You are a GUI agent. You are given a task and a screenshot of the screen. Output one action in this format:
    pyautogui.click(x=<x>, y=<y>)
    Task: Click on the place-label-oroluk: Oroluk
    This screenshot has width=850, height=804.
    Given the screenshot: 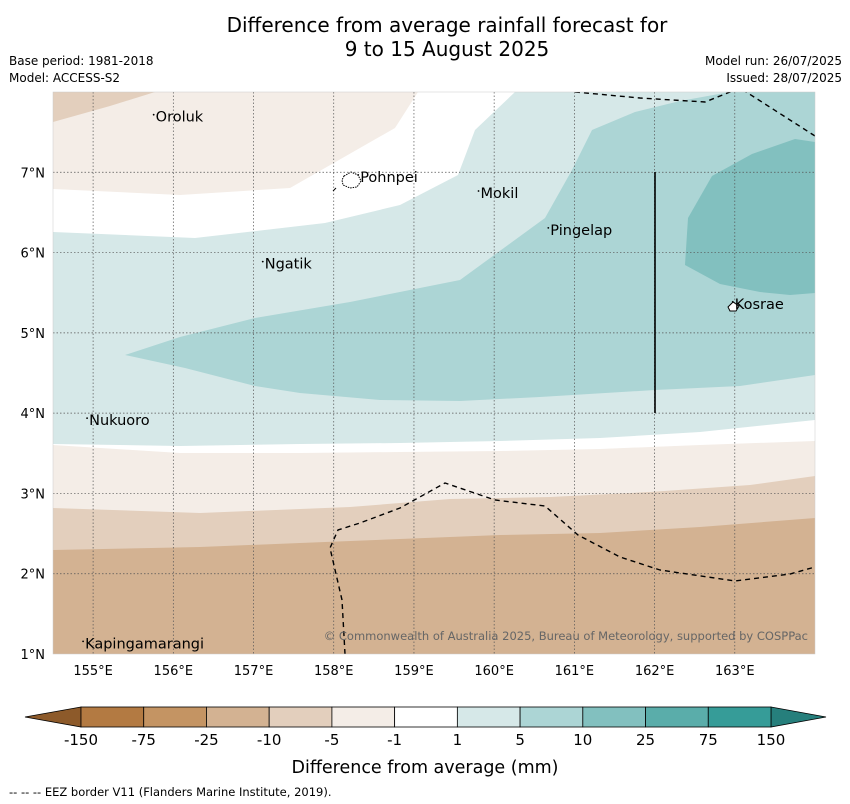 What is the action you would take?
    pyautogui.click(x=180, y=118)
    